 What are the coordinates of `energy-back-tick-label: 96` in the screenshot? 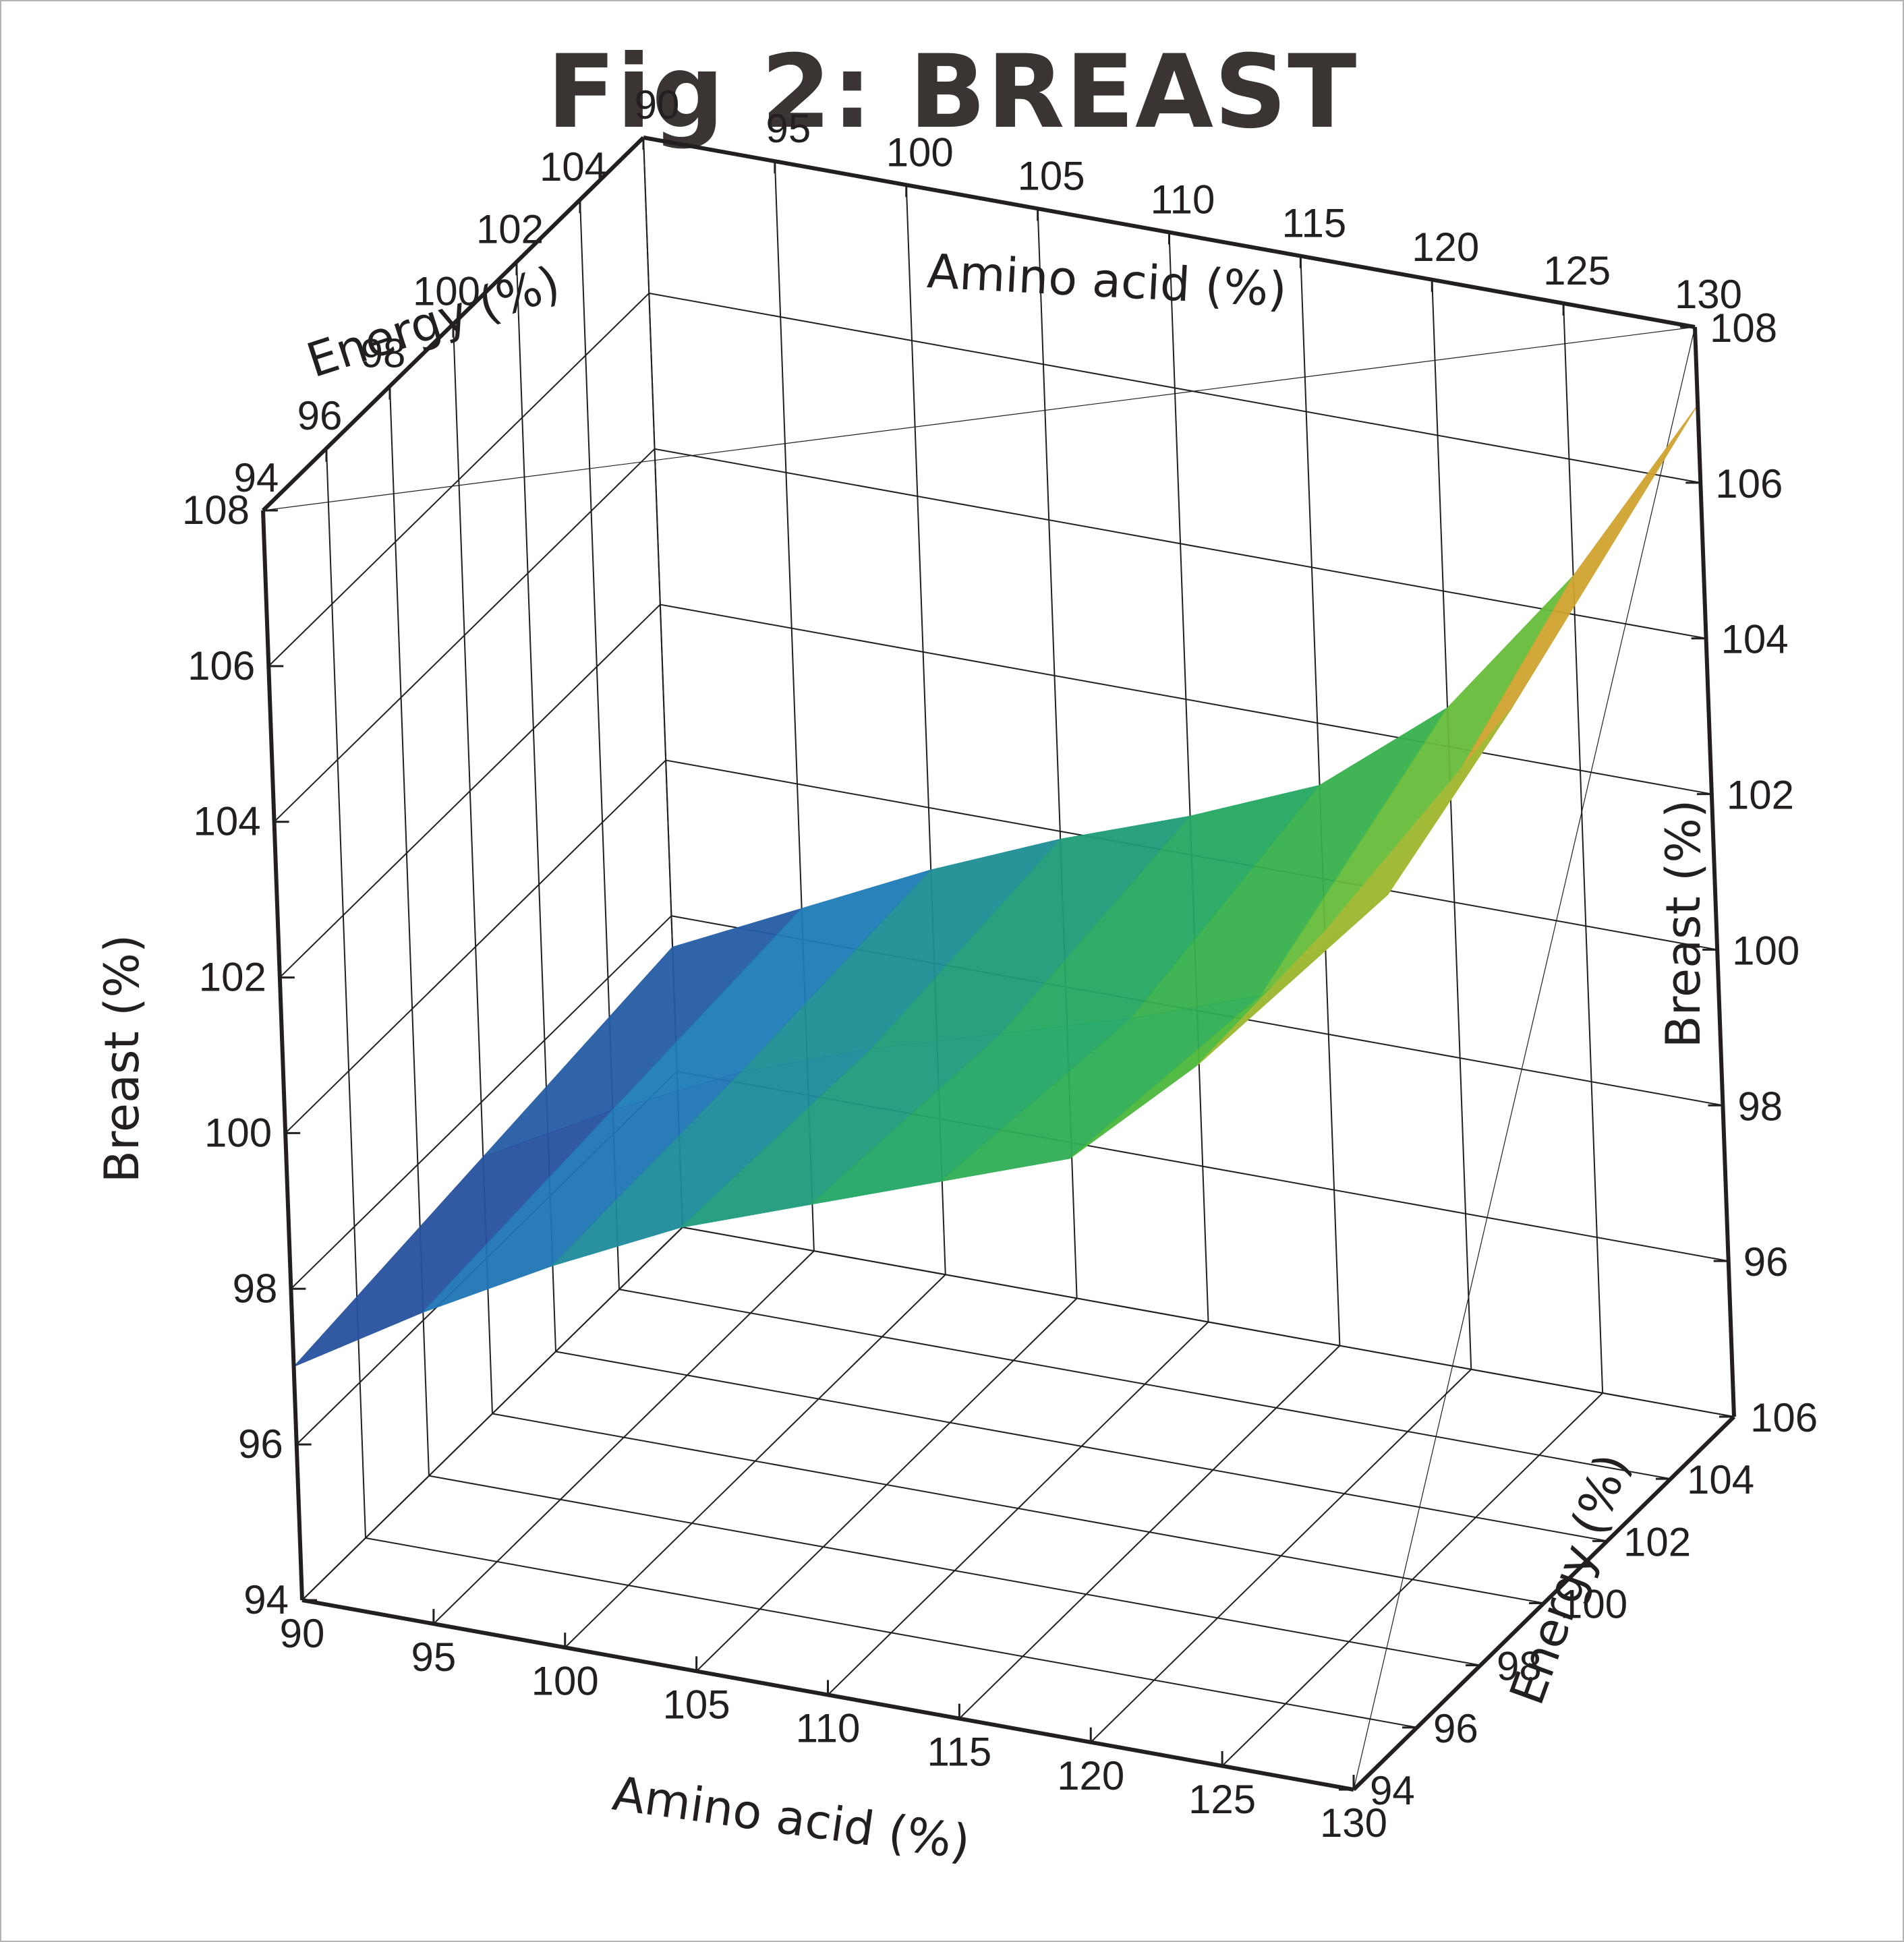 It's located at (320, 416).